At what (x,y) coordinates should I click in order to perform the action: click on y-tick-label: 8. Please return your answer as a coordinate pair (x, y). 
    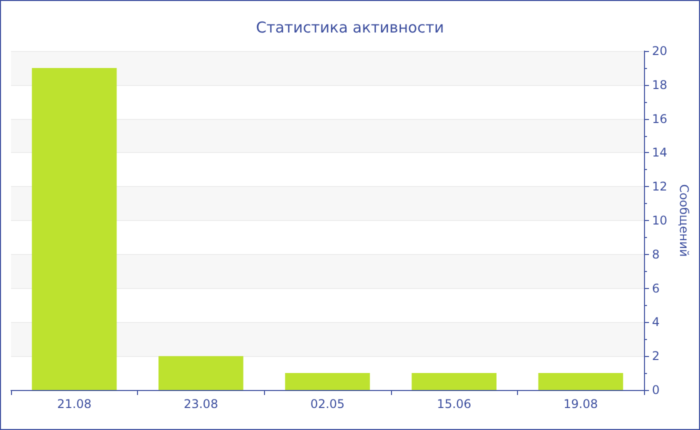
    Looking at the image, I should click on (656, 254).